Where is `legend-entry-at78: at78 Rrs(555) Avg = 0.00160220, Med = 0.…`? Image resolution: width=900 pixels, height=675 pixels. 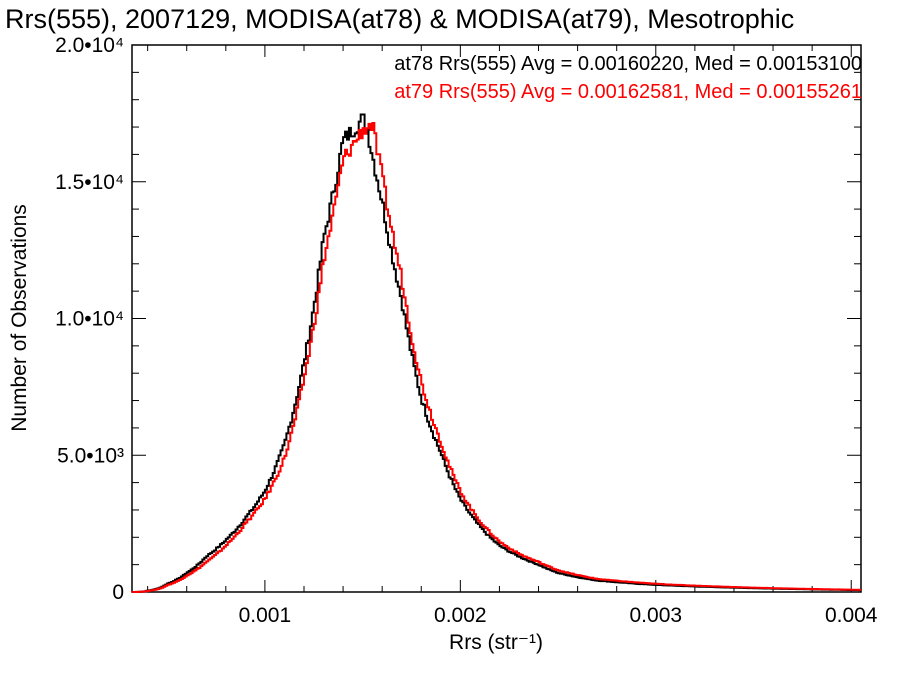 legend-entry-at78: at78 Rrs(555) Avg = 0.00160220, Med = 0.… is located at coordinates (628, 64).